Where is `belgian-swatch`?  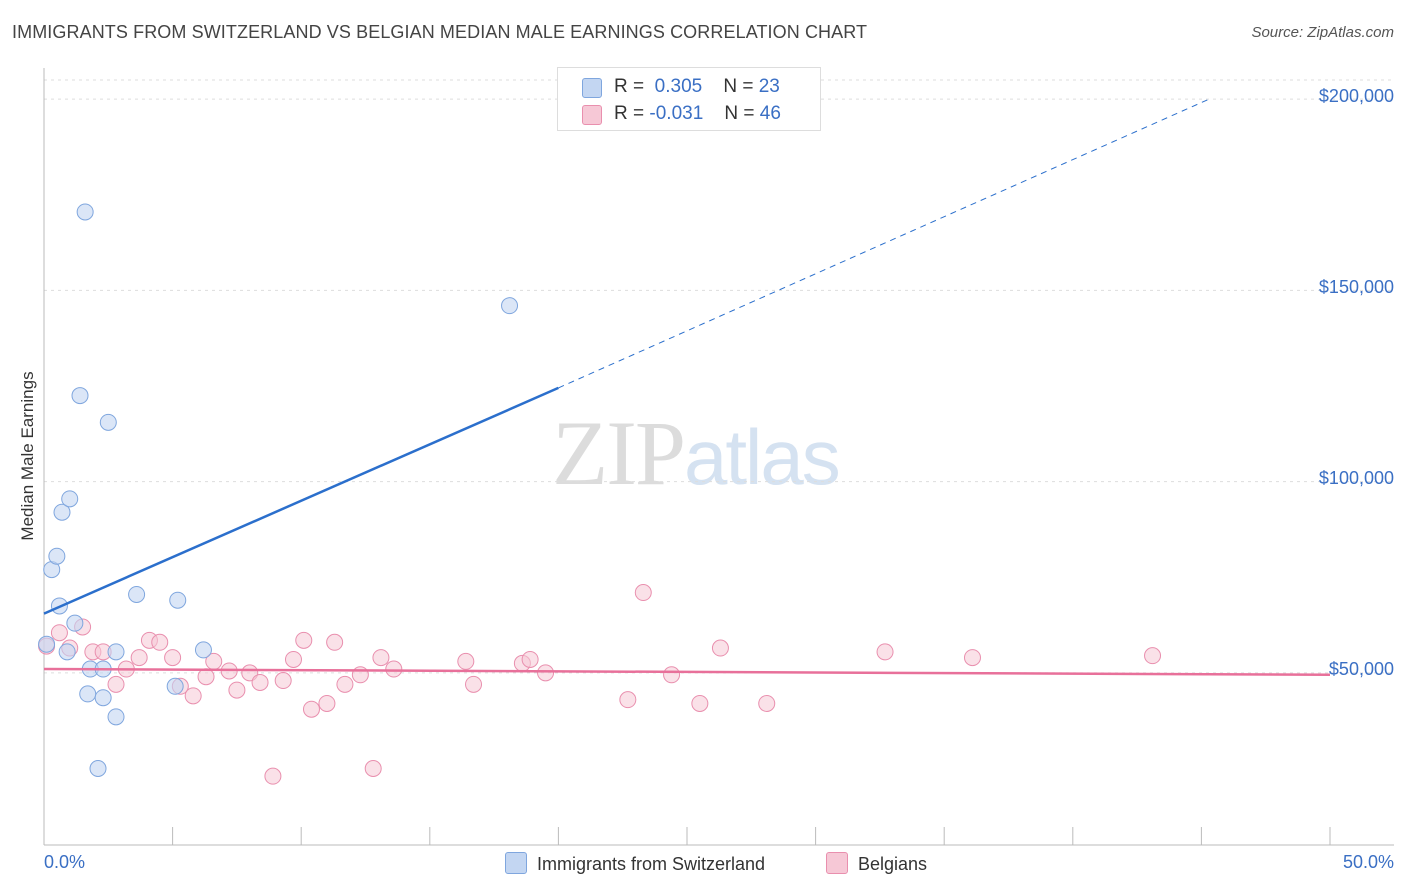
belgian-swatch is located at coordinates (592, 115).